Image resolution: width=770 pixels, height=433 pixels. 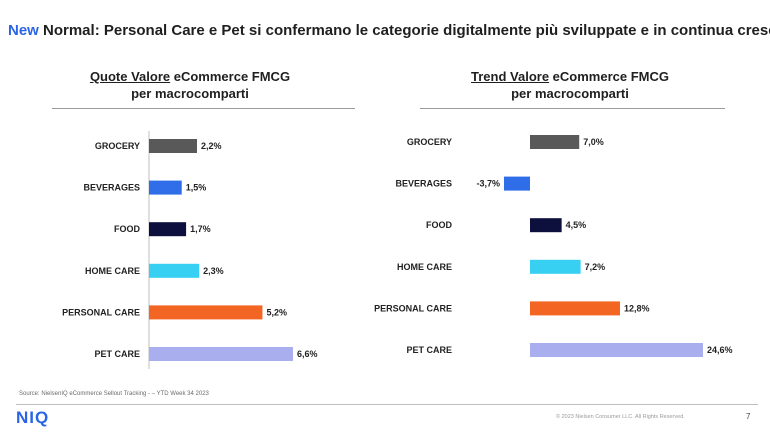 I want to click on chart-title-rule-right, so click(x=572, y=108).